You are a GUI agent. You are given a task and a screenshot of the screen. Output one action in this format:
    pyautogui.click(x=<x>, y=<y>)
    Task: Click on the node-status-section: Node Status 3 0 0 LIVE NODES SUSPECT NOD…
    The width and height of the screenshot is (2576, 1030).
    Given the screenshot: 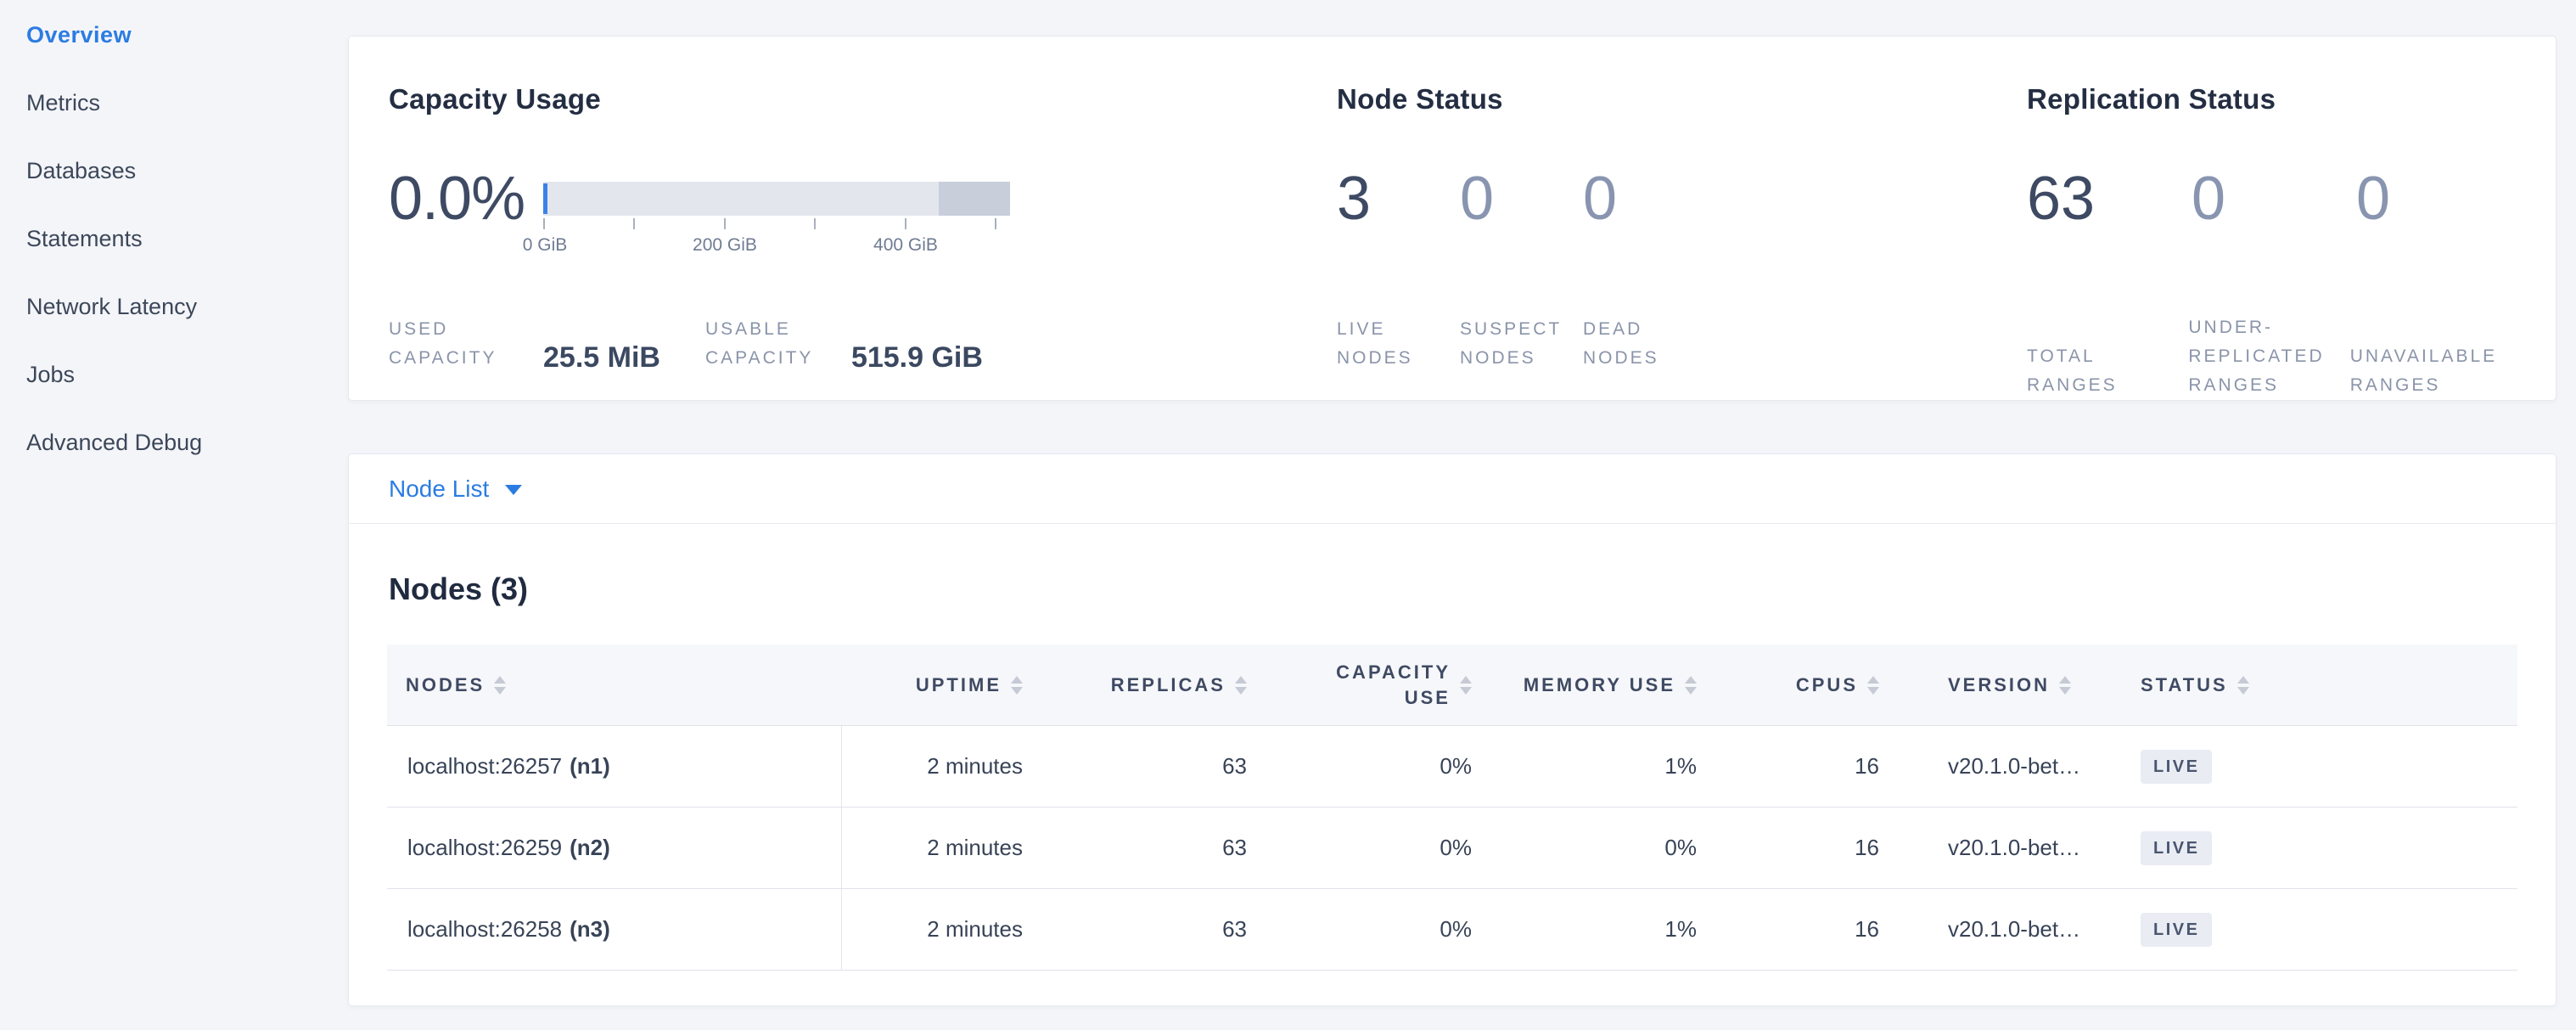 What is the action you would take?
    pyautogui.click(x=1682, y=241)
    